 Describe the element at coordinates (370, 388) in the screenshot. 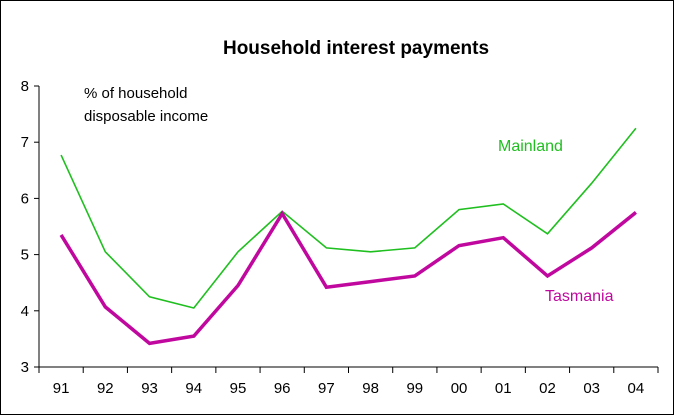

I see `x-tick-label: 98` at that location.